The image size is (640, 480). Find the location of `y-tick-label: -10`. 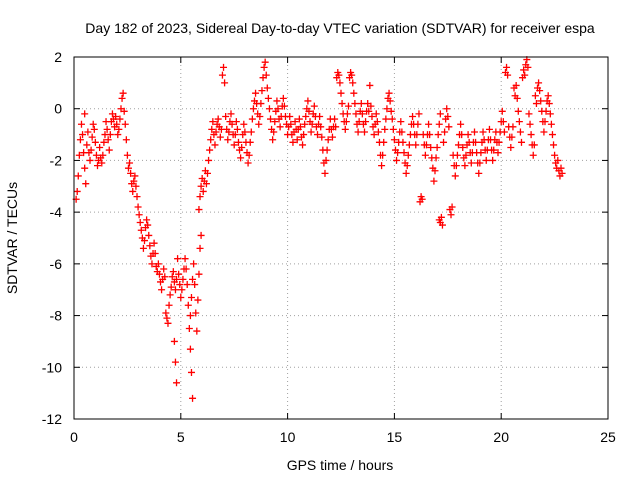

y-tick-label: -10 is located at coordinates (52, 367).